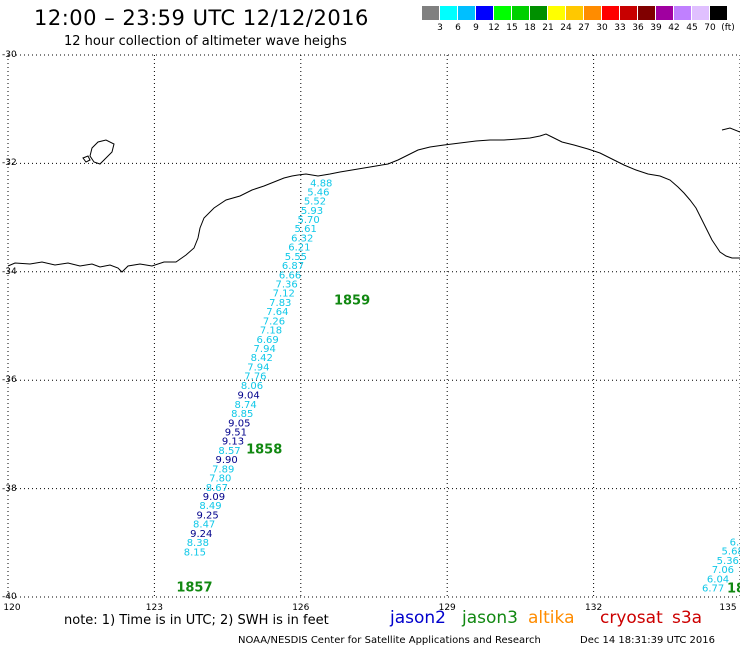  What do you see at coordinates (264, 449) in the screenshot?
I see `pass-time-label: 1858` at bounding box center [264, 449].